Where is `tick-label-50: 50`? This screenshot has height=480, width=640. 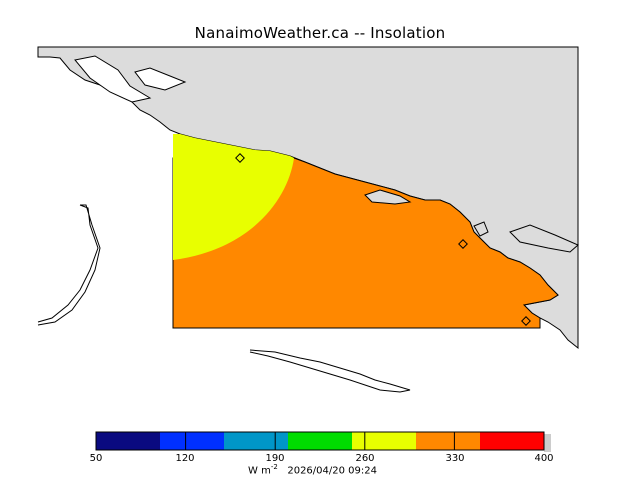 tick-label-50: 50 is located at coordinates (96, 458).